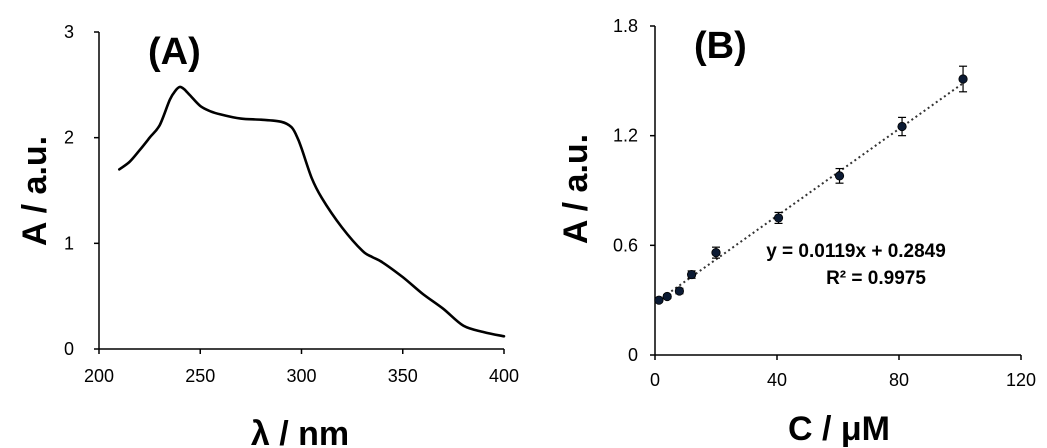  What do you see at coordinates (843, 372) in the screenshot?
I see `panel-b-x-ticks: 0 40 80 120` at bounding box center [843, 372].